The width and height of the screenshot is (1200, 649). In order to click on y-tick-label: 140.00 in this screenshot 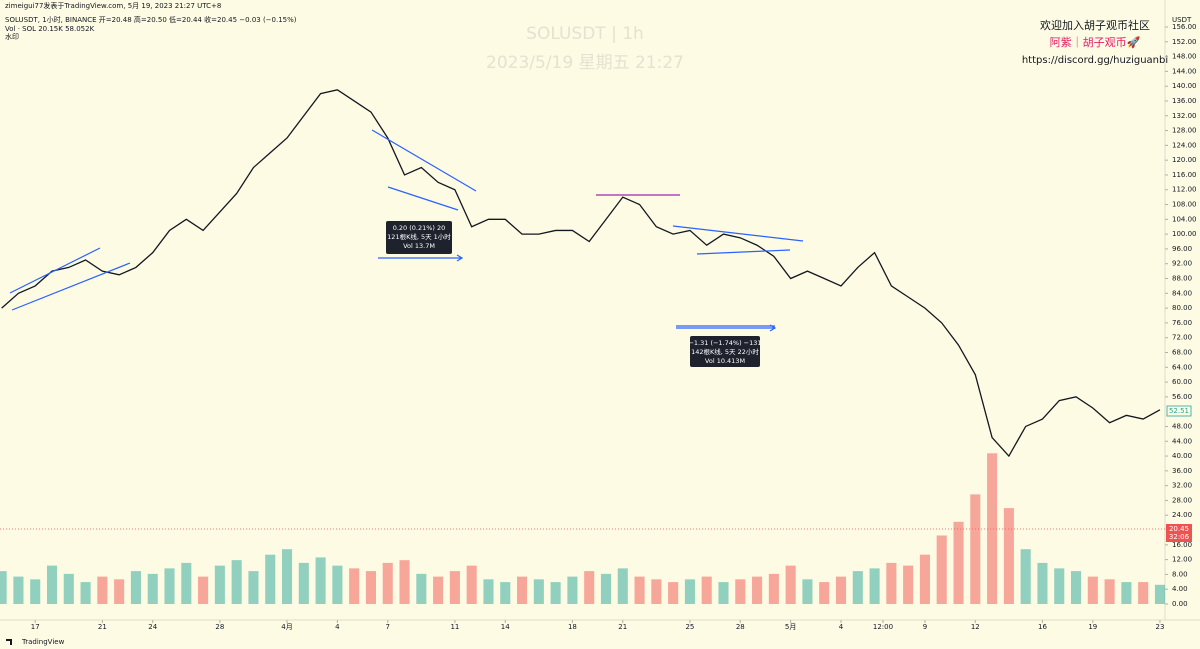, I will do `click(1184, 86)`.